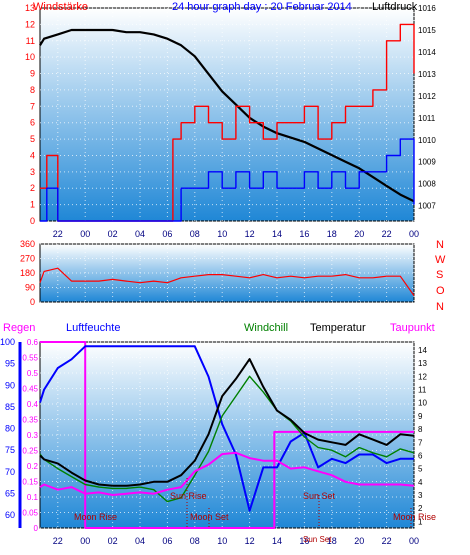 Image resolution: width=470 pixels, height=555 pixels. I want to click on moon-set-label: Moon Set, so click(209, 517).